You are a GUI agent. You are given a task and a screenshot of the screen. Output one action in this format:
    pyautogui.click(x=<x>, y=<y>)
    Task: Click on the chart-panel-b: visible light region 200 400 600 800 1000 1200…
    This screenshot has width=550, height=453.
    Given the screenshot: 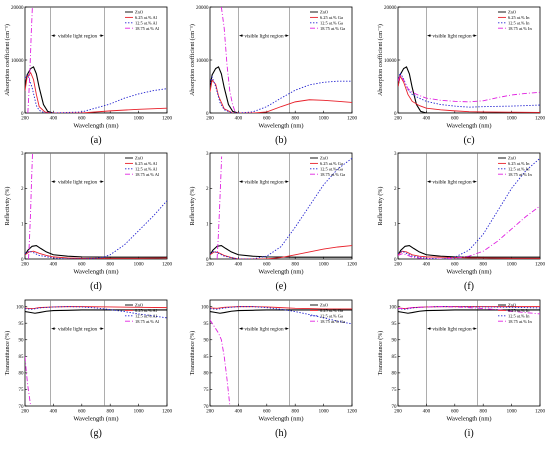 What is the action you would take?
    pyautogui.click(x=273, y=76)
    